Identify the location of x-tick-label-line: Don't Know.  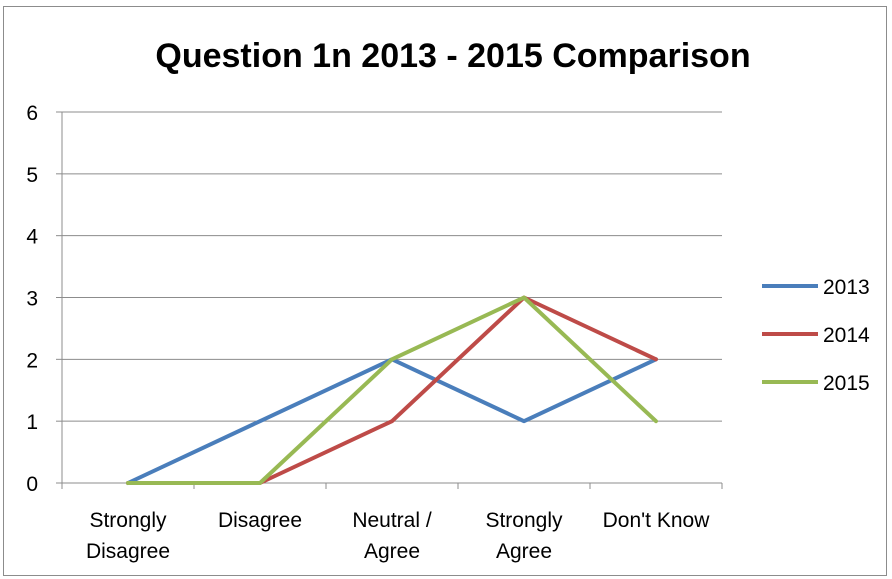
(657, 520).